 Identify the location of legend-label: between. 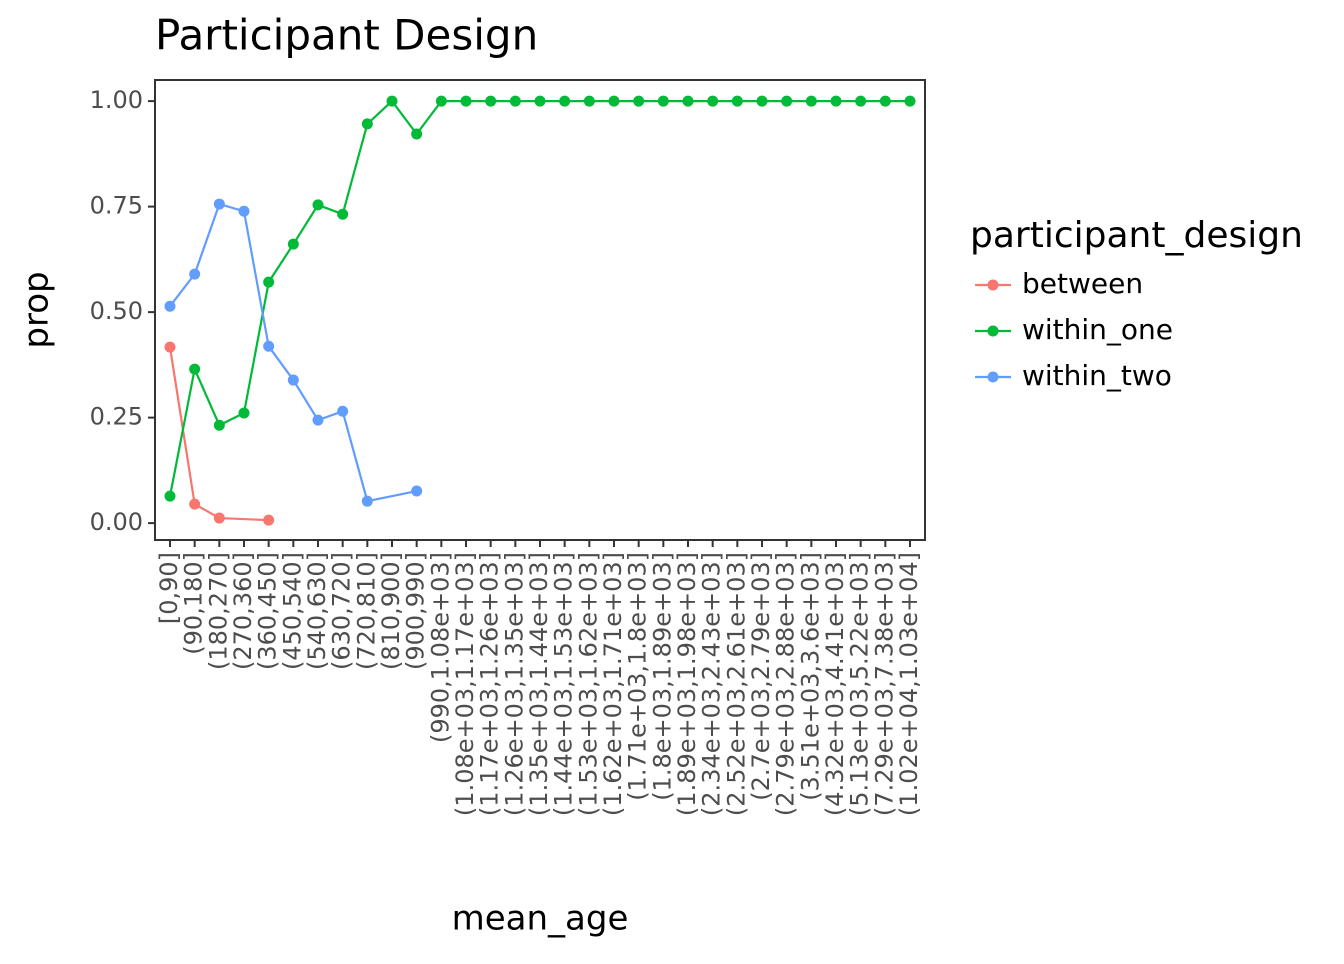
(1082, 283).